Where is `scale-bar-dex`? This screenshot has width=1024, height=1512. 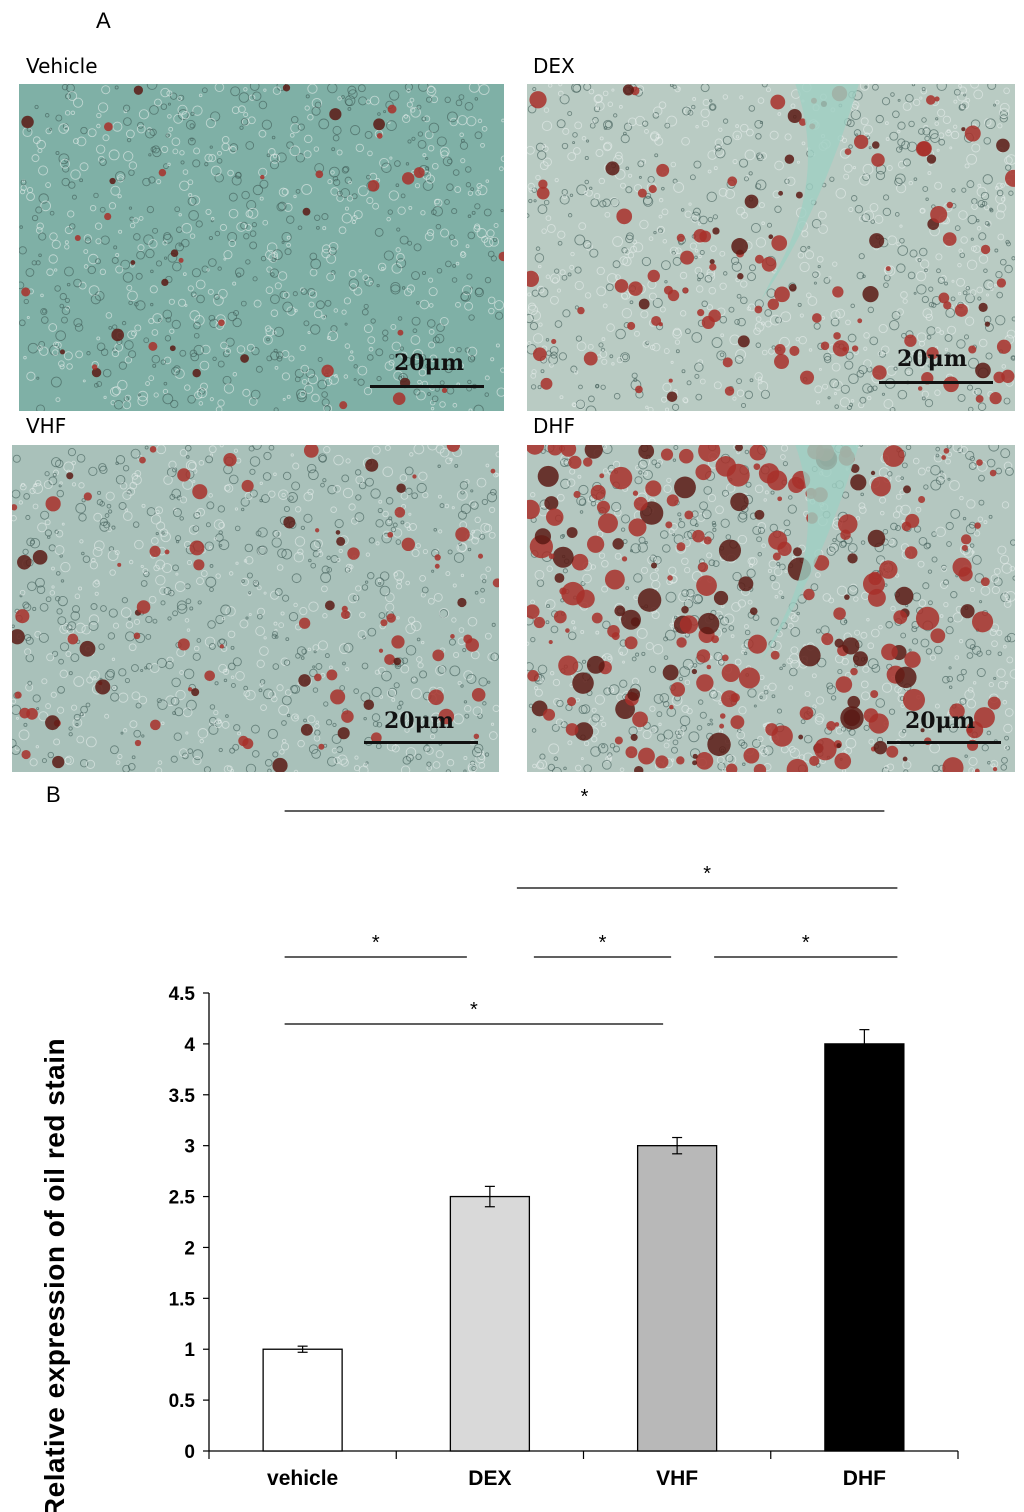
scale-bar-dex is located at coordinates (936, 382).